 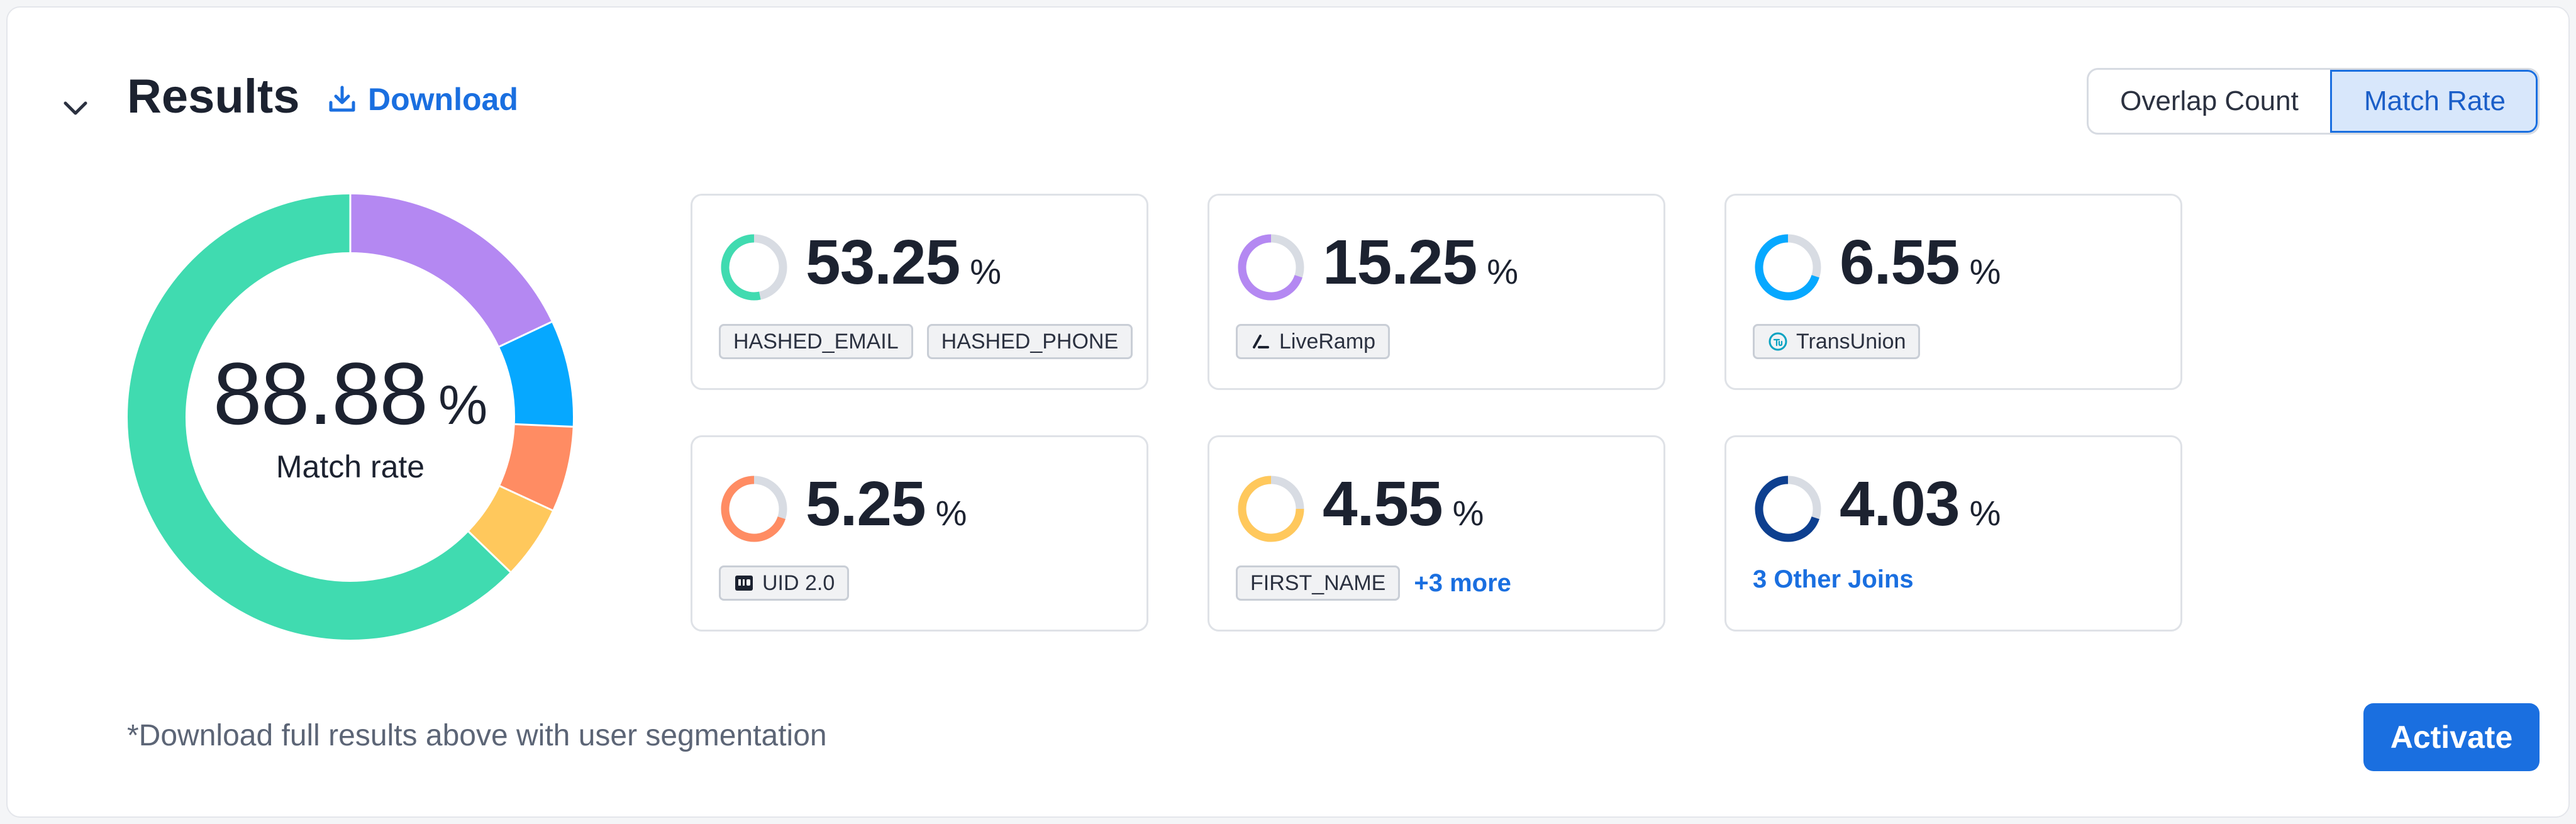 I want to click on tag-liveramp: LiveRamp, so click(x=1313, y=341).